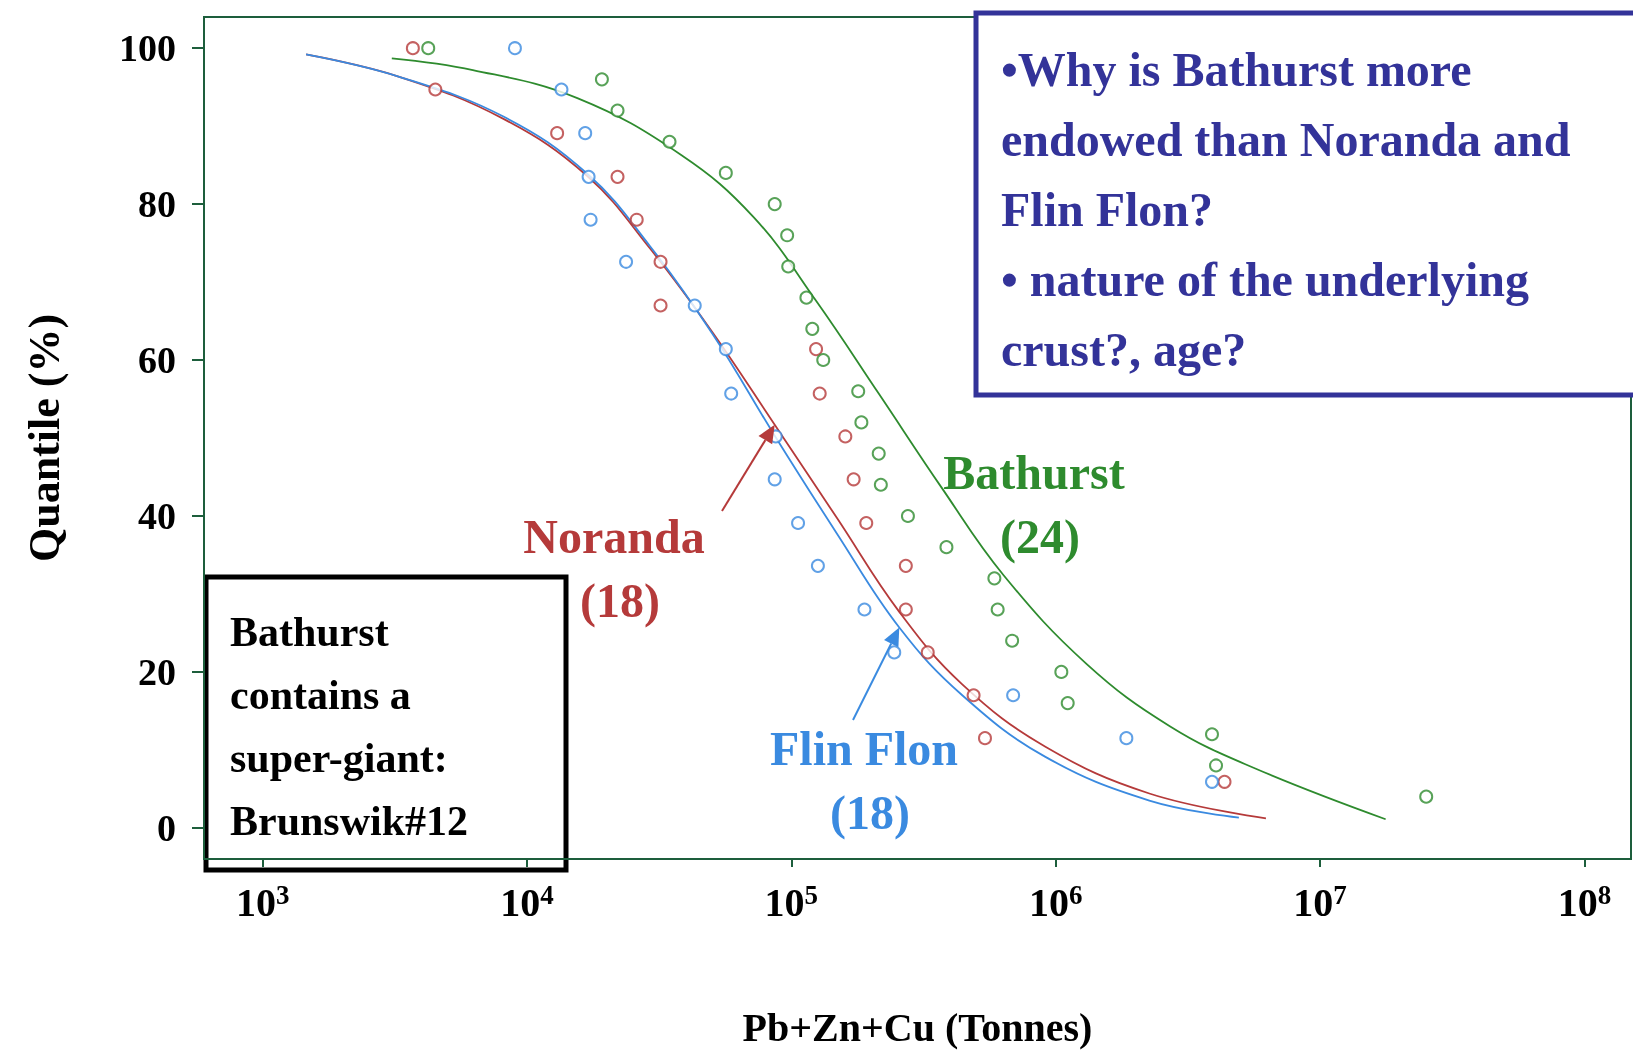  What do you see at coordinates (1271, 314) in the screenshot?
I see `annotation: • nature of the underlying crust?, age?` at bounding box center [1271, 314].